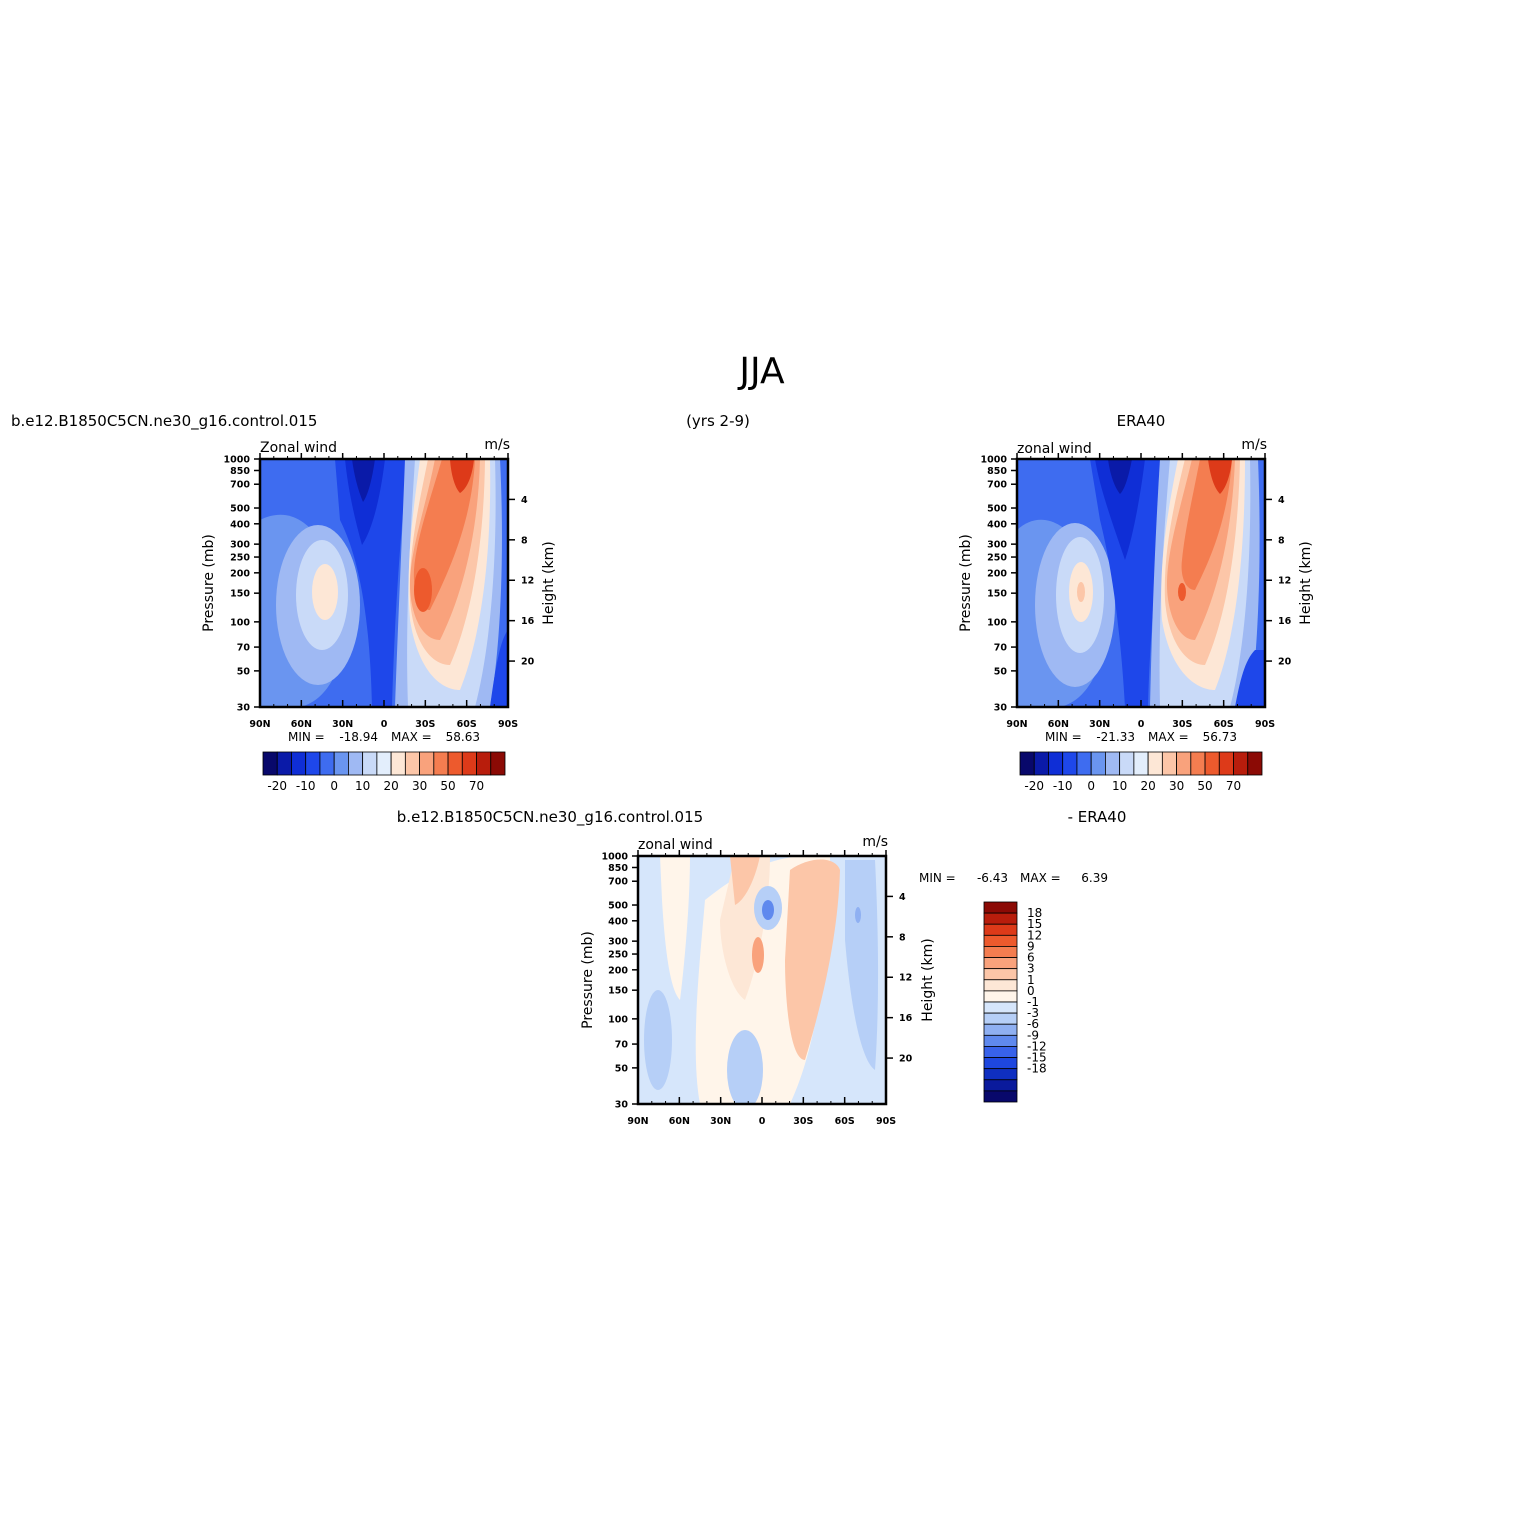  I want to click on obs-y2label: Height (km), so click(1306, 582).